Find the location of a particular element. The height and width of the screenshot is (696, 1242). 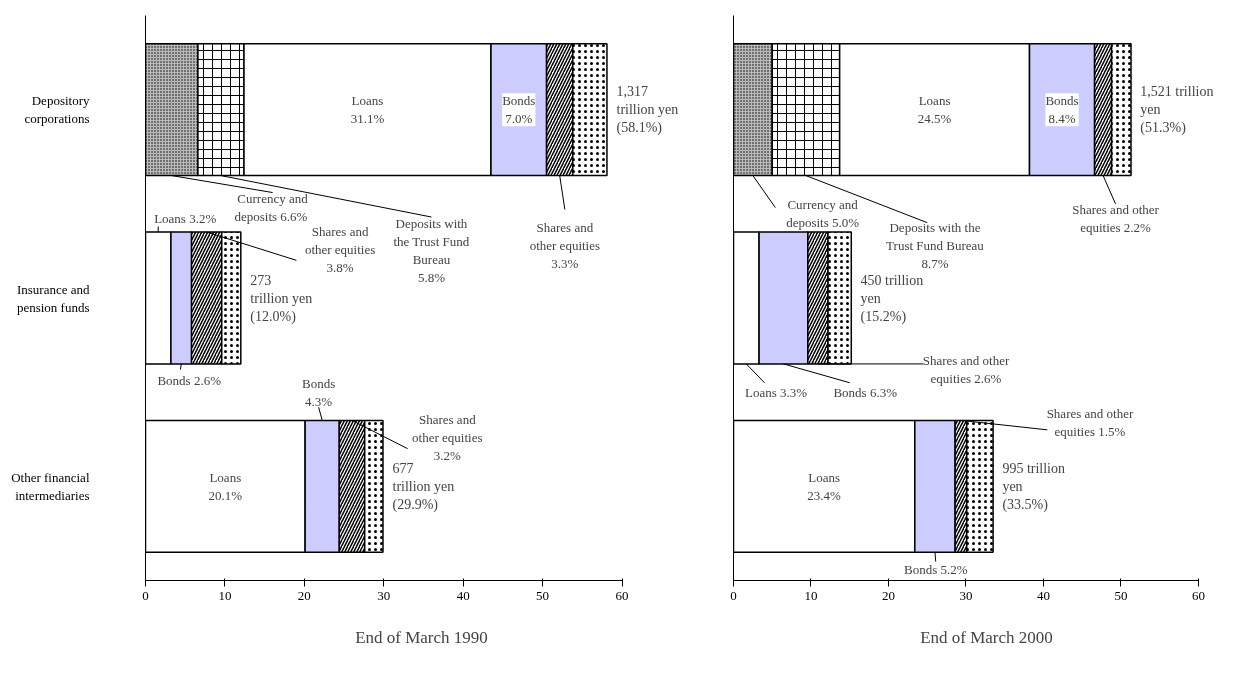

total-label: 450 trillion yen (15.2%) is located at coordinates (892, 298).